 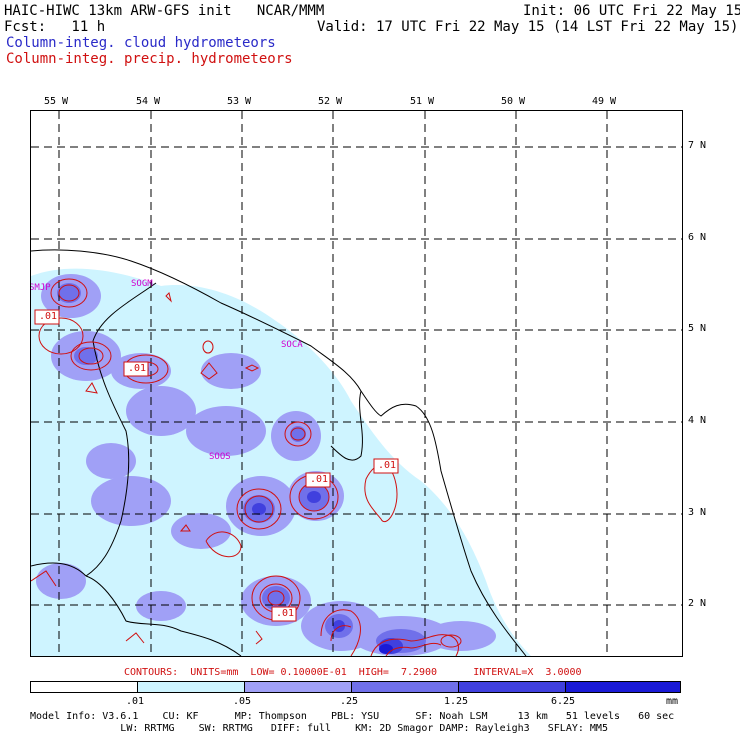 I want to click on station-label: SMJP, so click(x=40, y=288).